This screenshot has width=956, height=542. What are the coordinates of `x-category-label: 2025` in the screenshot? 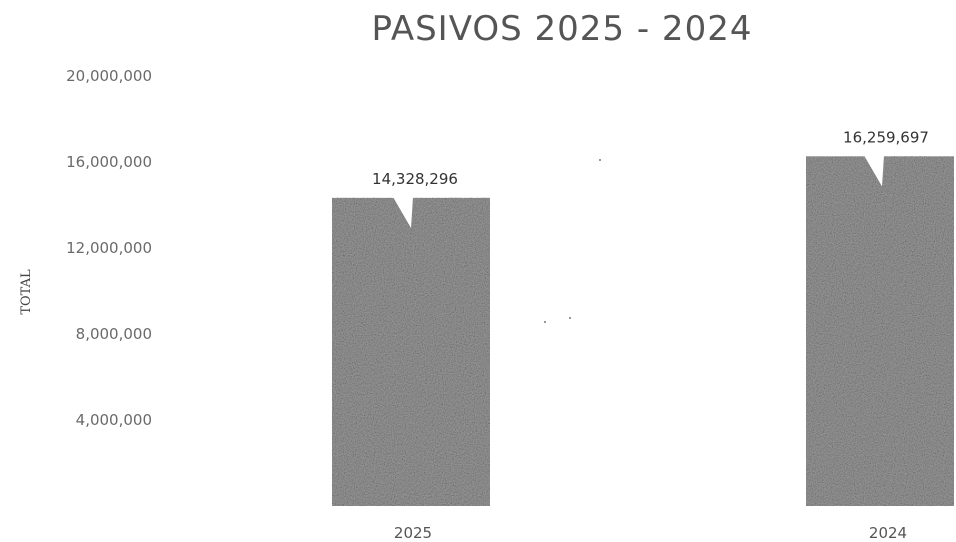 It's located at (413, 533).